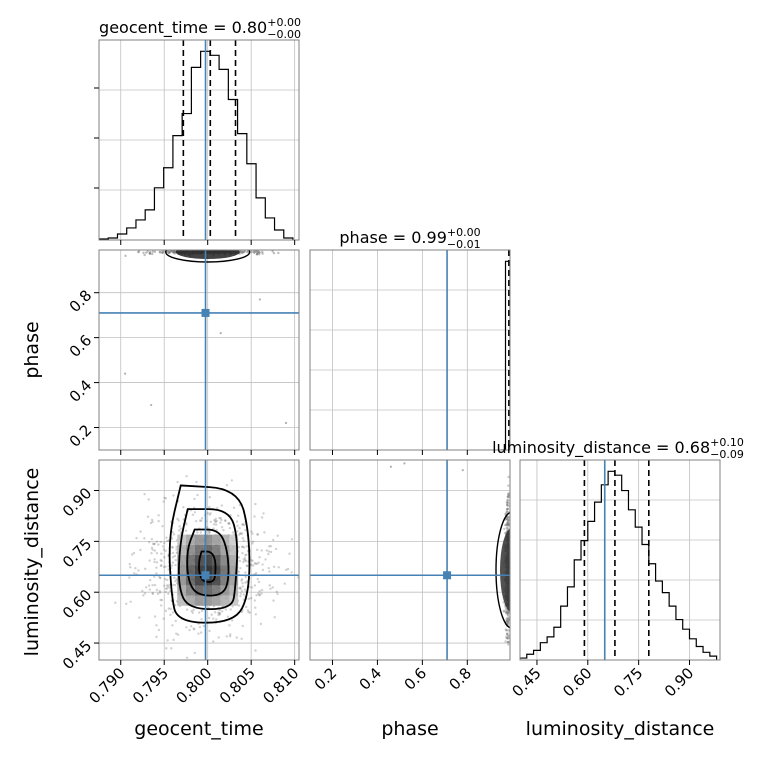 This screenshot has width=760, height=760. I want to click on panel-lumdist-vs-phase-xticklabel-1: 0.4, so click(371, 679).